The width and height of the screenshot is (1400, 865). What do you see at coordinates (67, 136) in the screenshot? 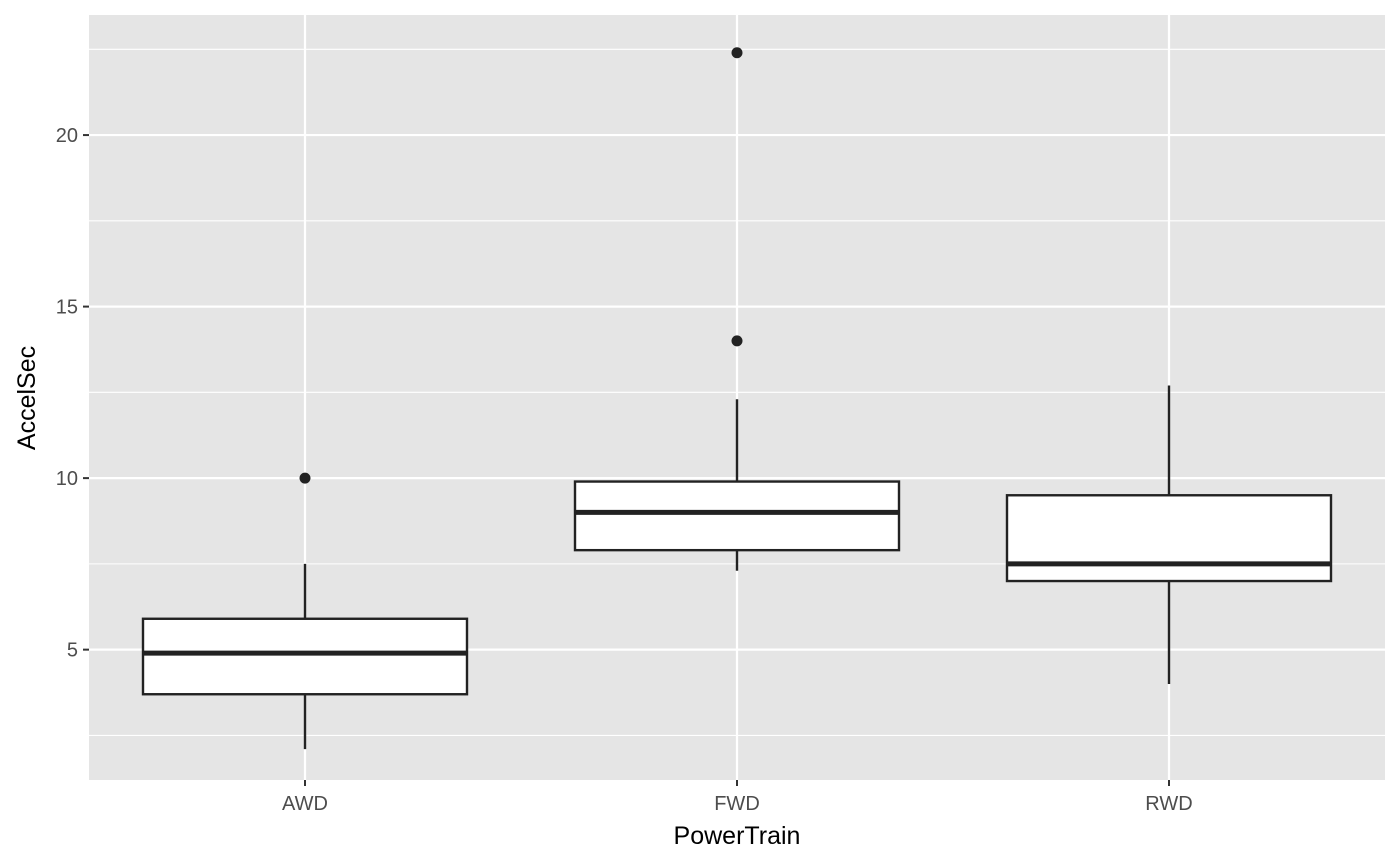
I see `y-tick-label: 20` at bounding box center [67, 136].